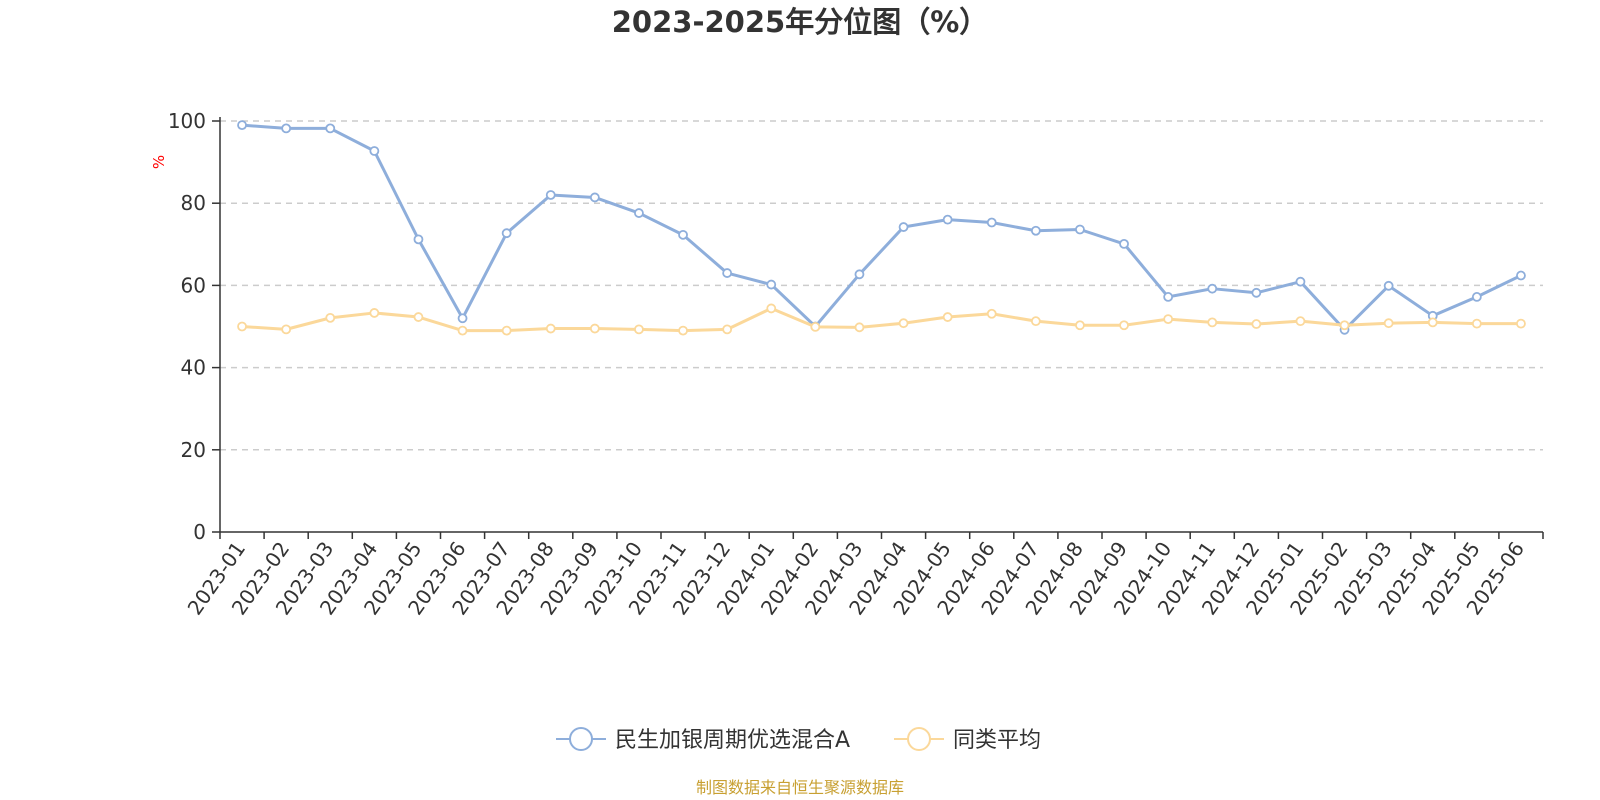  I want to click on y-tick-label: 100, so click(187, 121).